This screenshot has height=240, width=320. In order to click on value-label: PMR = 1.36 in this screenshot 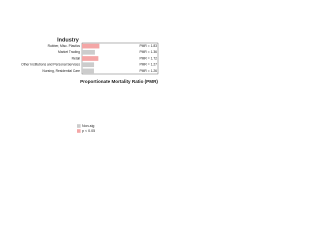, I will do `click(148, 52)`.